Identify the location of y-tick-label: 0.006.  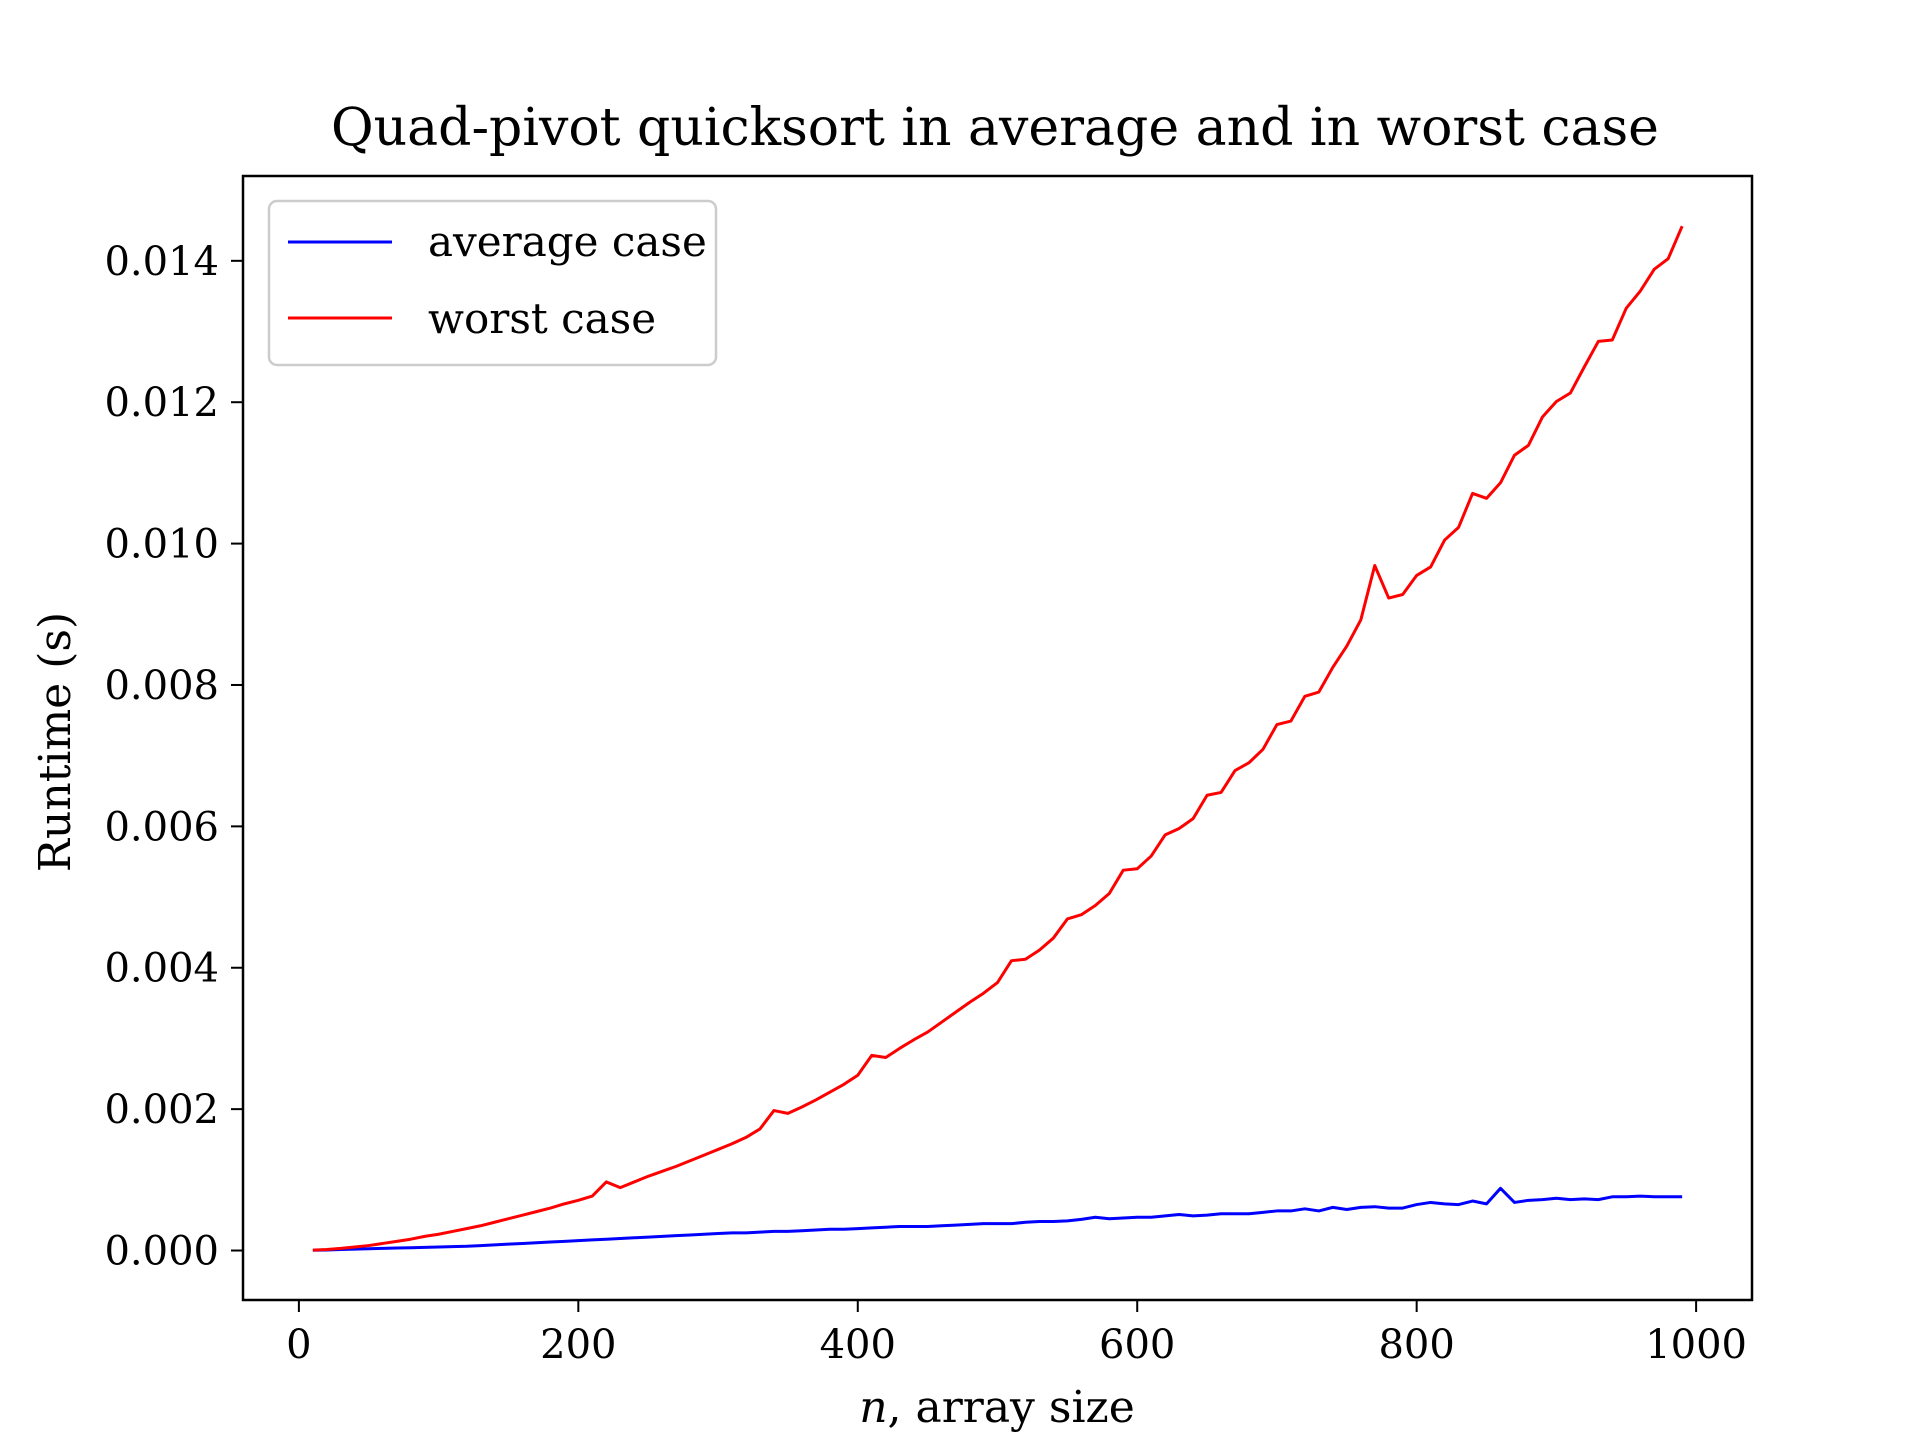
(161, 827).